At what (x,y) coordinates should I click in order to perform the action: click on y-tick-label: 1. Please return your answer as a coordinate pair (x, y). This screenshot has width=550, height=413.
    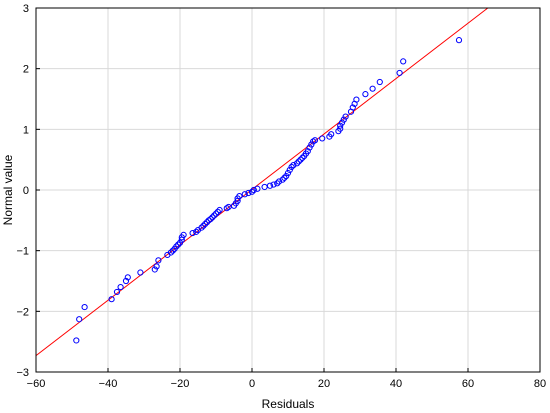
    Looking at the image, I should click on (26, 130).